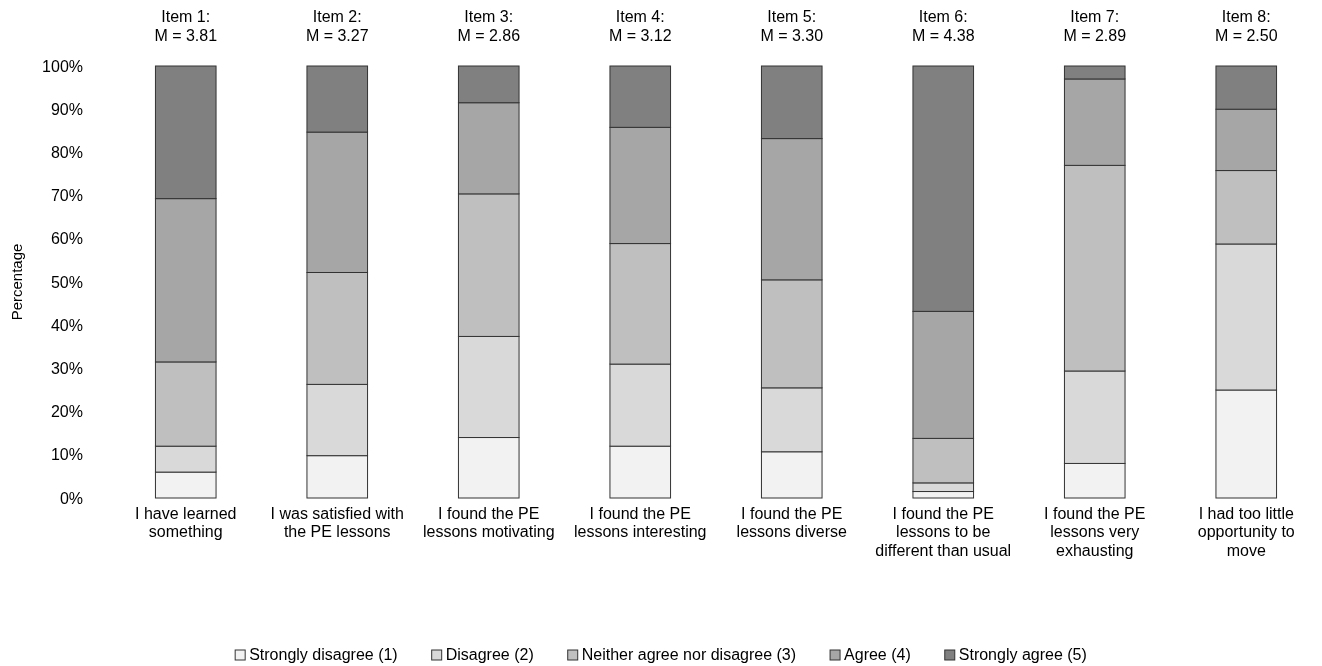  What do you see at coordinates (66, 282) in the screenshot?
I see `y-tick-label: 50%` at bounding box center [66, 282].